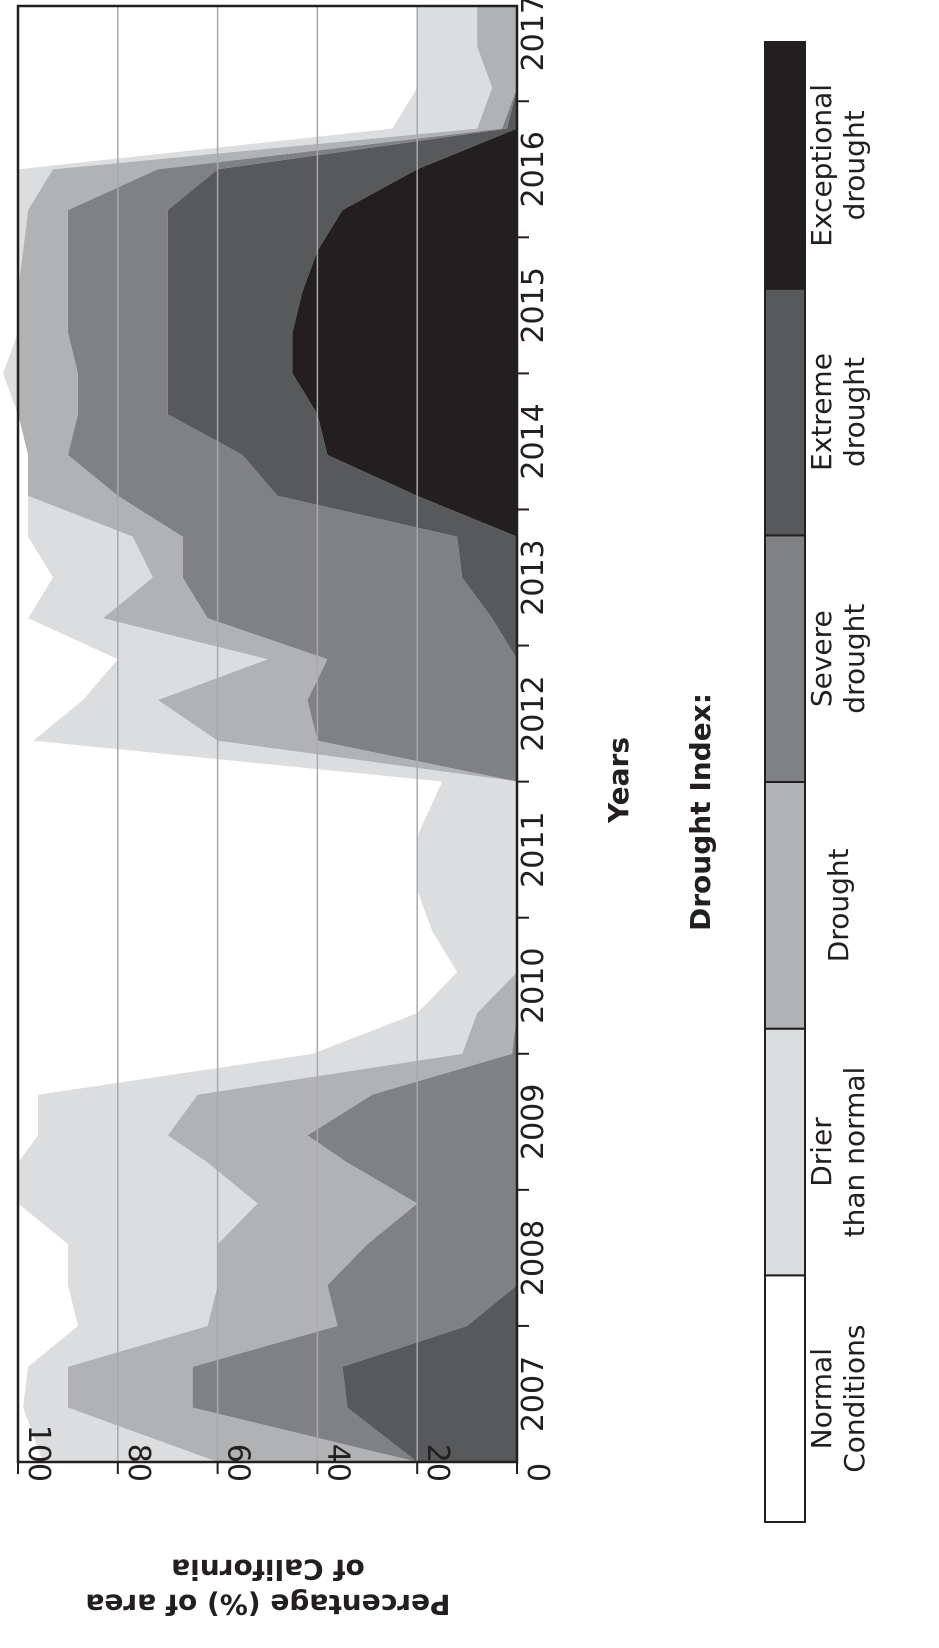 The image size is (939, 1648). I want to click on y-tick-label-20: 20, so click(437, 1463).